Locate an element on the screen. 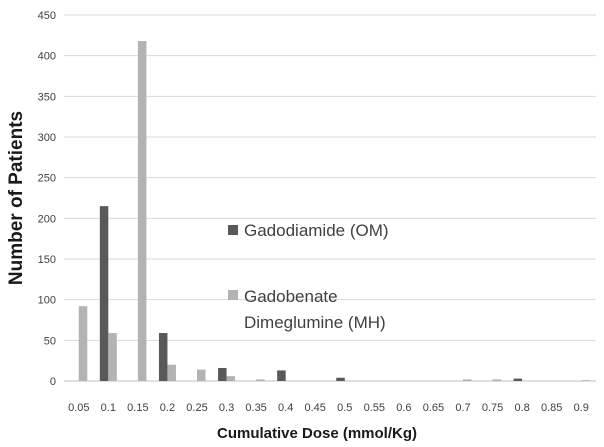 This screenshot has height=447, width=604. x-tick-label: 0.85 is located at coordinates (551, 408).